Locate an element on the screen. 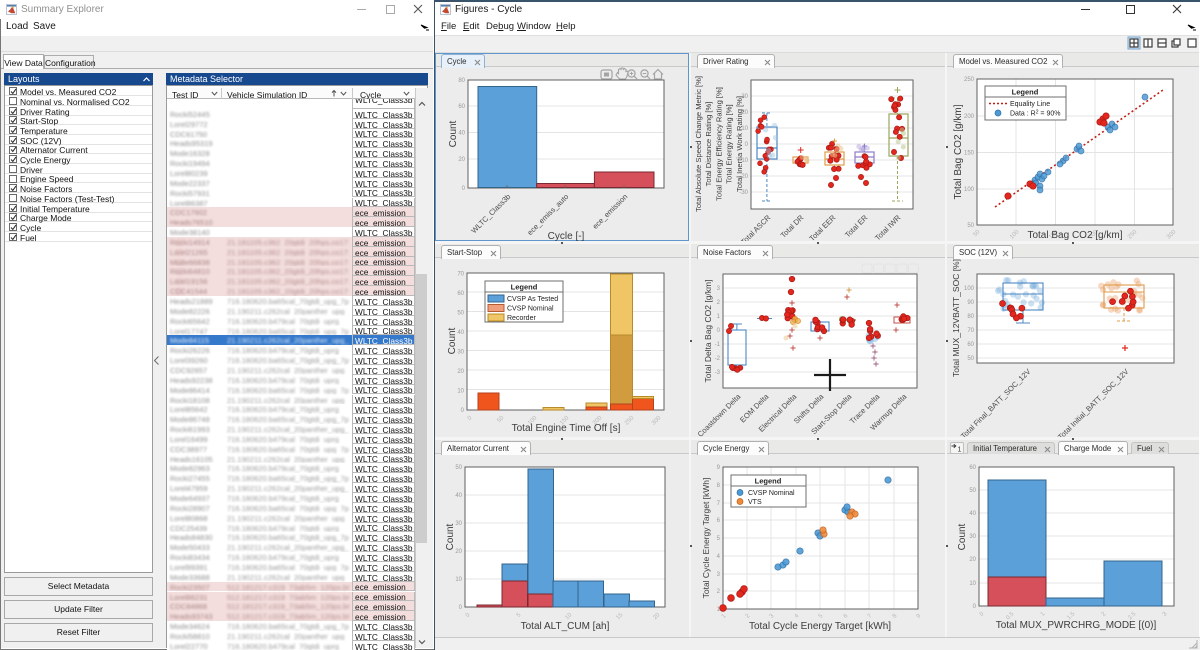 The width and height of the screenshot is (1200, 650). svg-text: 0.5 is located at coordinates (1010, 616).